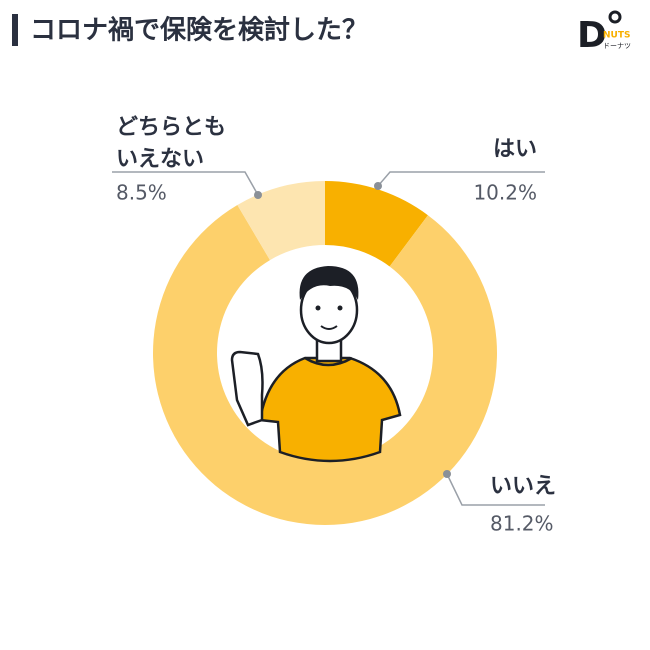  Describe the element at coordinates (329, 283) in the screenshot. I see `hair` at that location.